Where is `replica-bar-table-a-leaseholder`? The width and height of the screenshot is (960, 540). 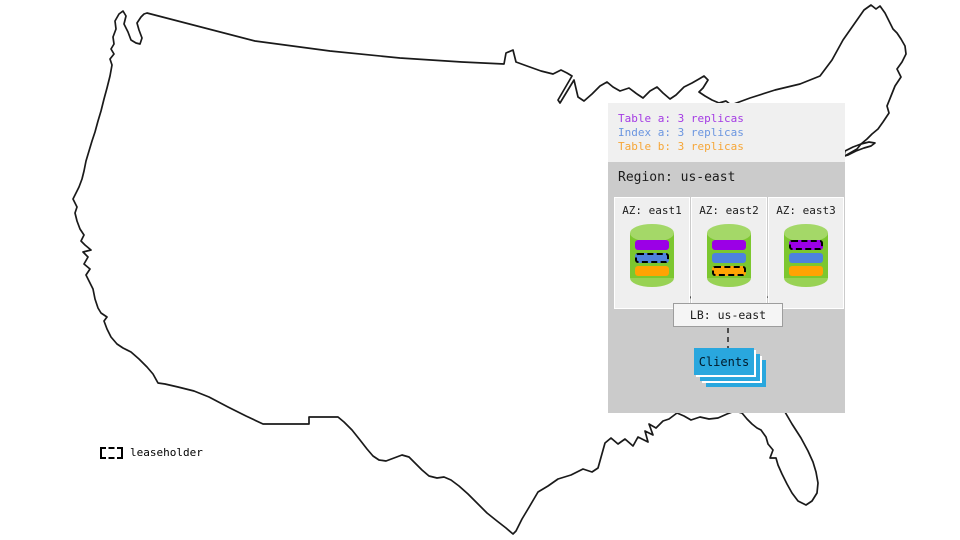
replica-bar-table-a-leaseholder is located at coordinates (806, 245).